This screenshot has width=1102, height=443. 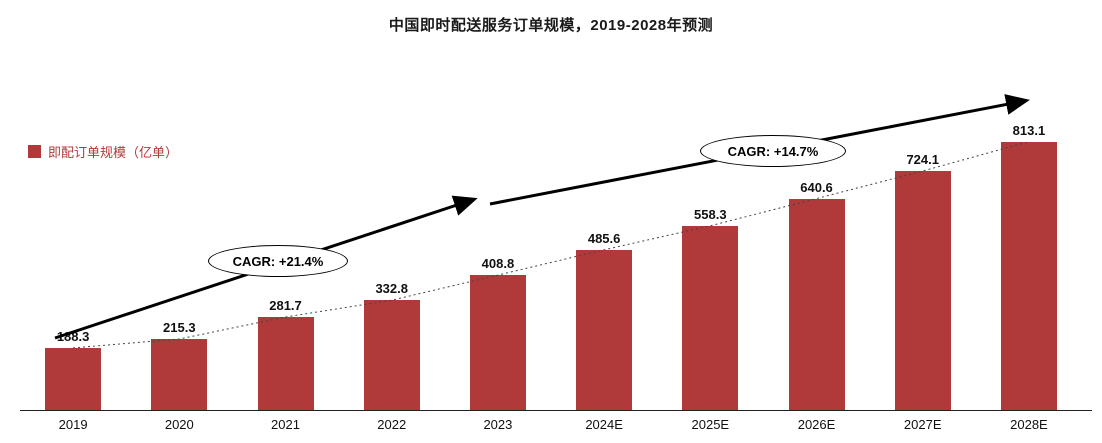 What do you see at coordinates (710, 214) in the screenshot?
I see `bar-value-label: 558.3` at bounding box center [710, 214].